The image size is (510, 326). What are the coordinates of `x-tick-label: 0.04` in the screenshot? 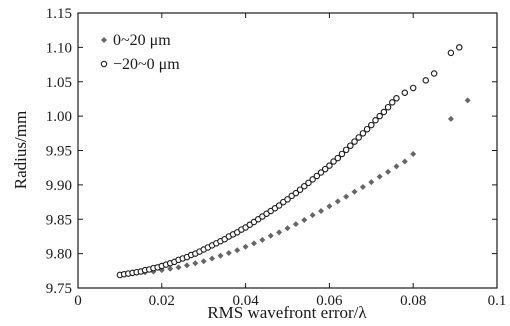 It's located at (245, 301).